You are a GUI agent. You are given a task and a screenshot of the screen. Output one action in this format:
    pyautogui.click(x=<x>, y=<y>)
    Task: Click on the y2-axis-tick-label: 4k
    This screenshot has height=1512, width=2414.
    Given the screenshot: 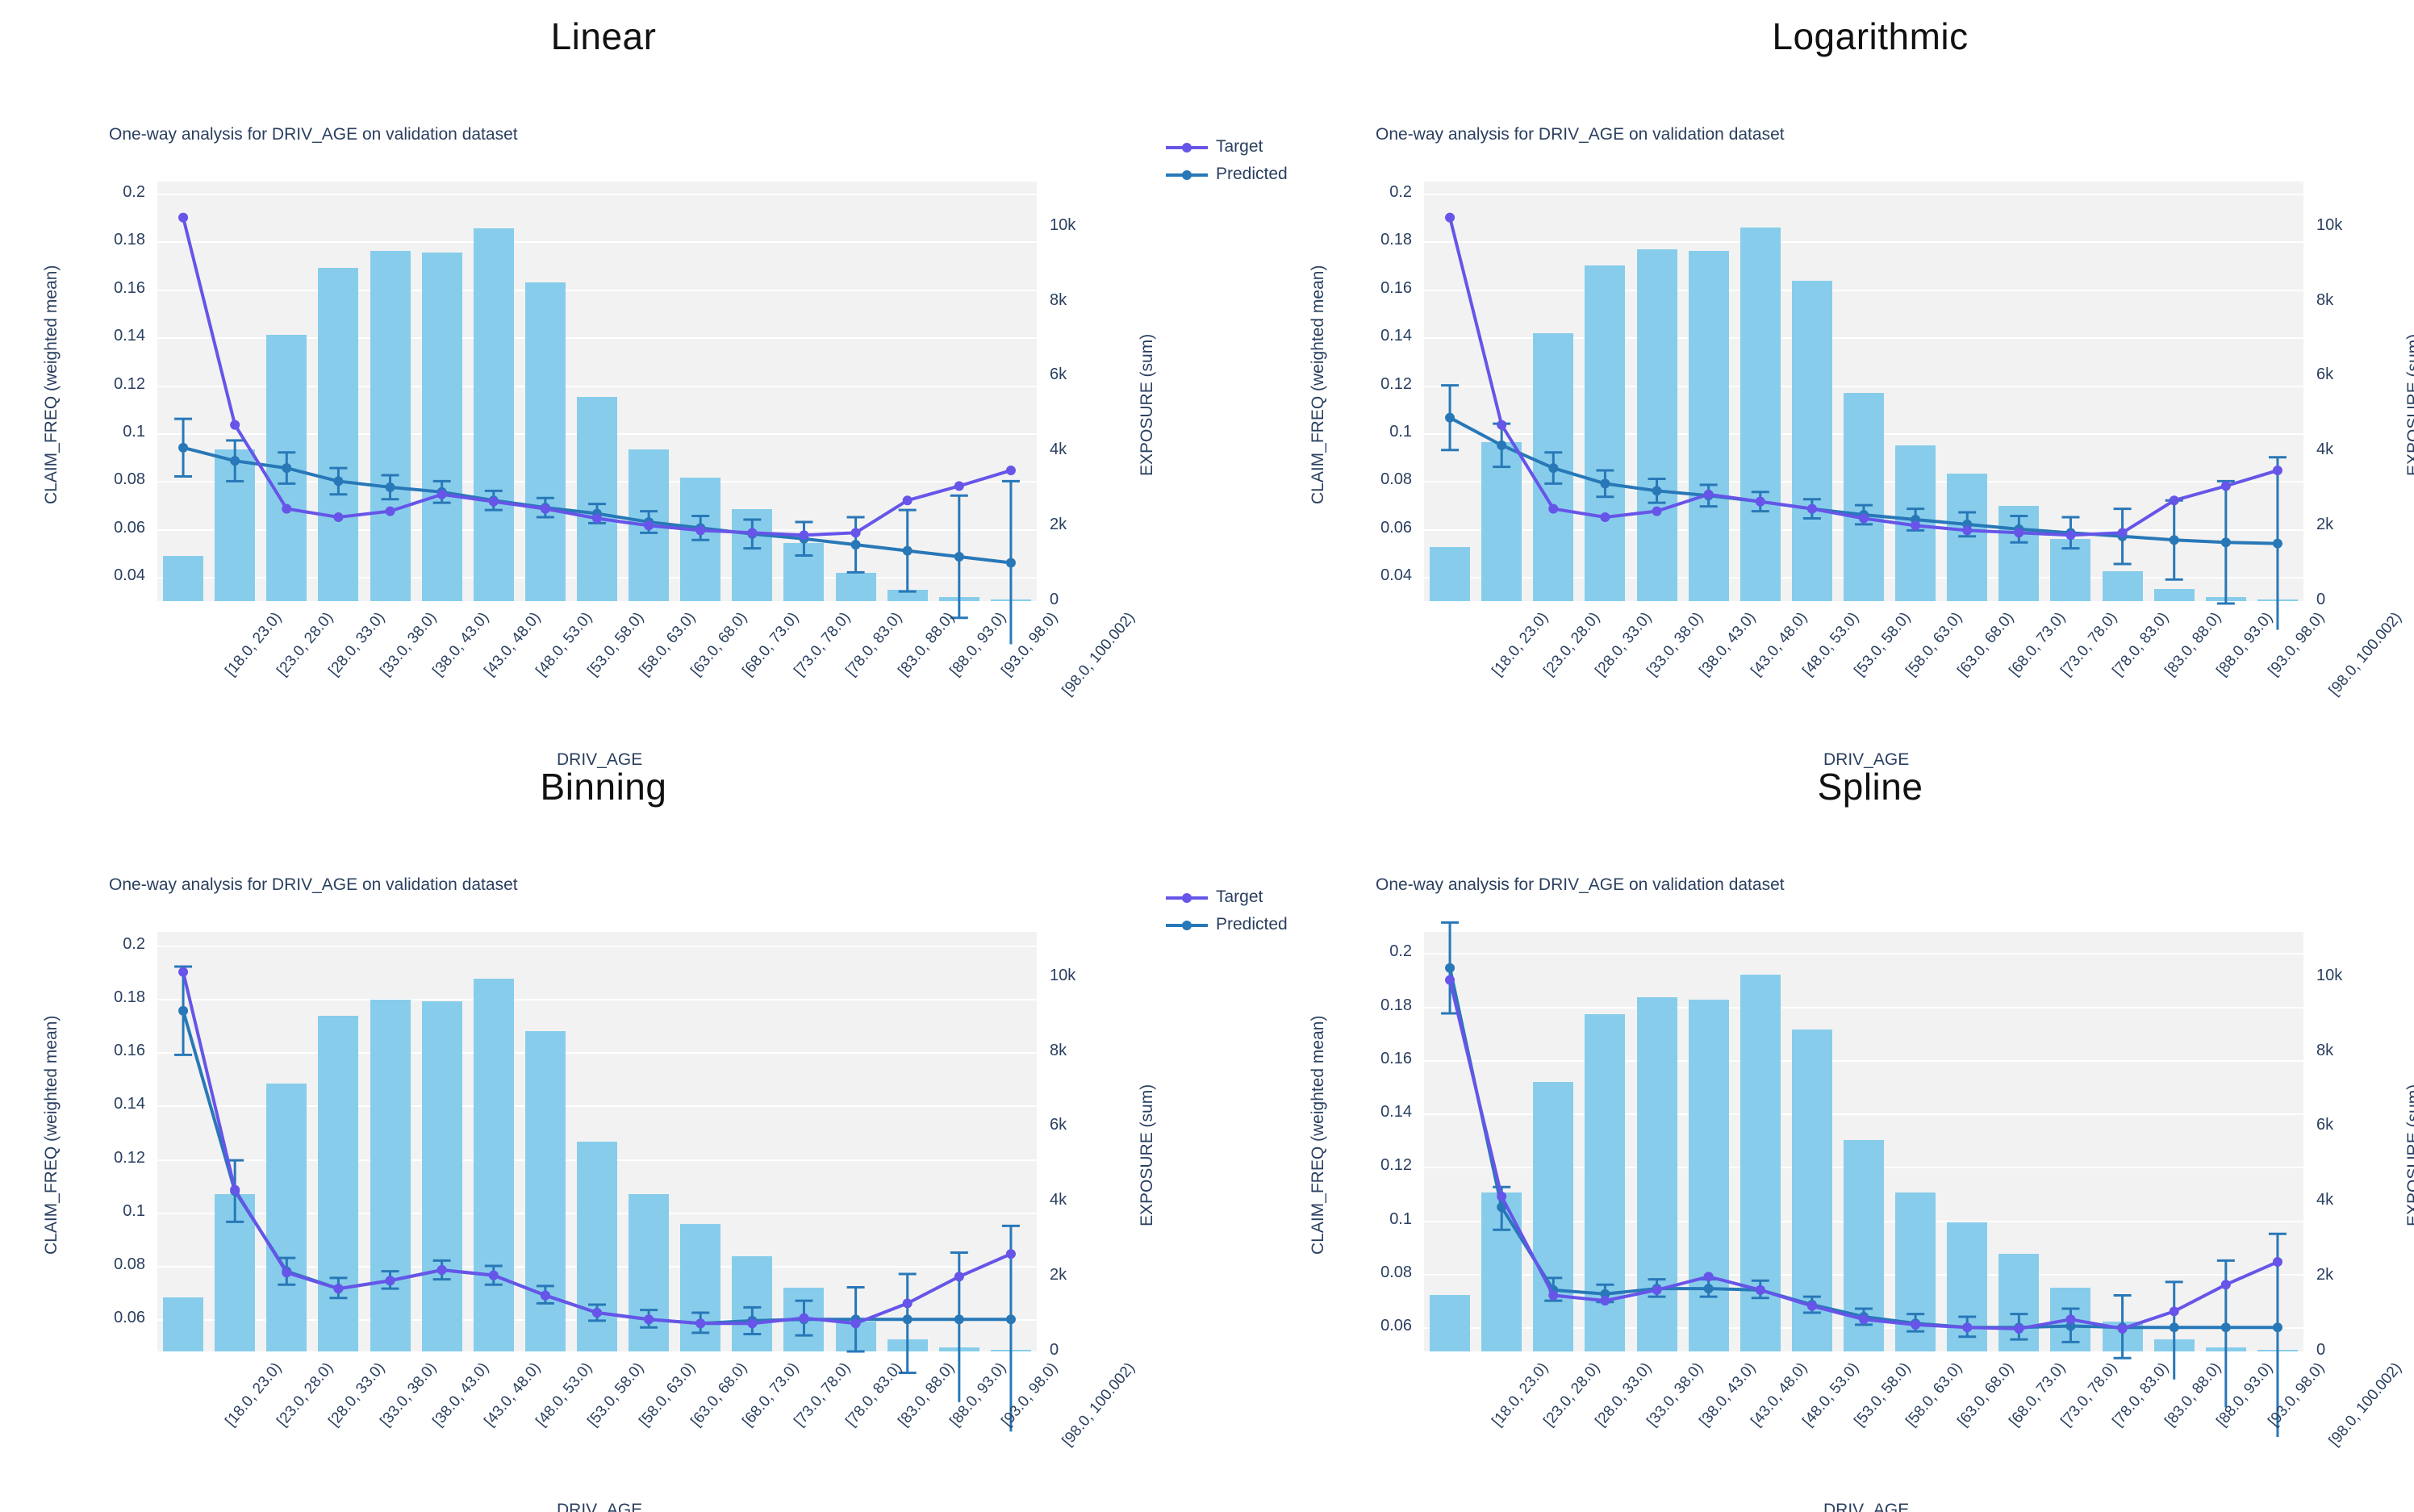 What is the action you would take?
    pyautogui.click(x=1058, y=450)
    